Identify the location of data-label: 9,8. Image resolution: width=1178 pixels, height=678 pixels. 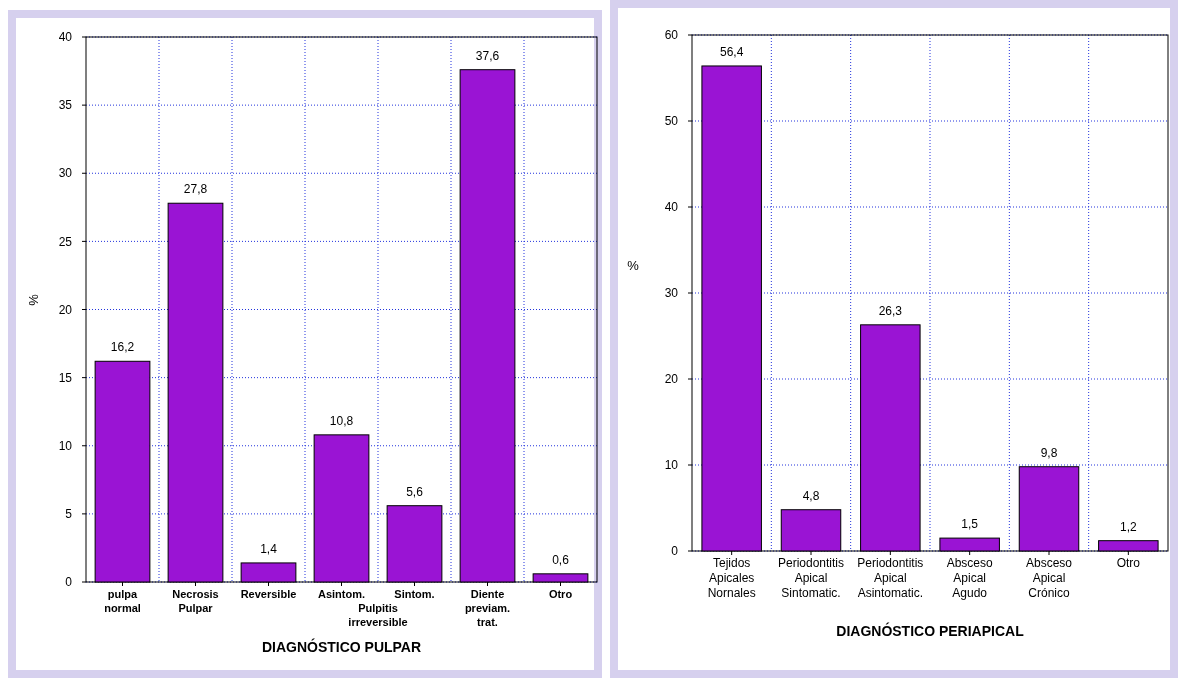
(1049, 452).